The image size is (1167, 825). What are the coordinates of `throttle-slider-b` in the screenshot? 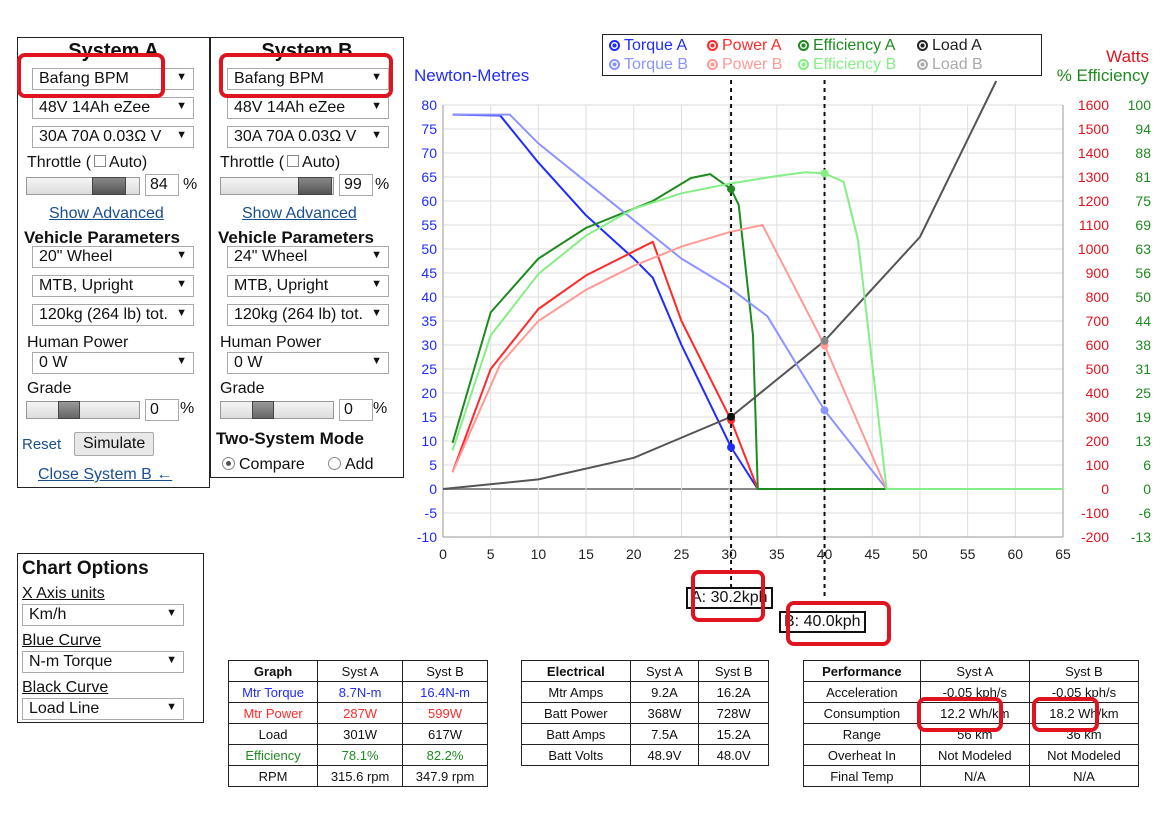 It's located at (277, 186).